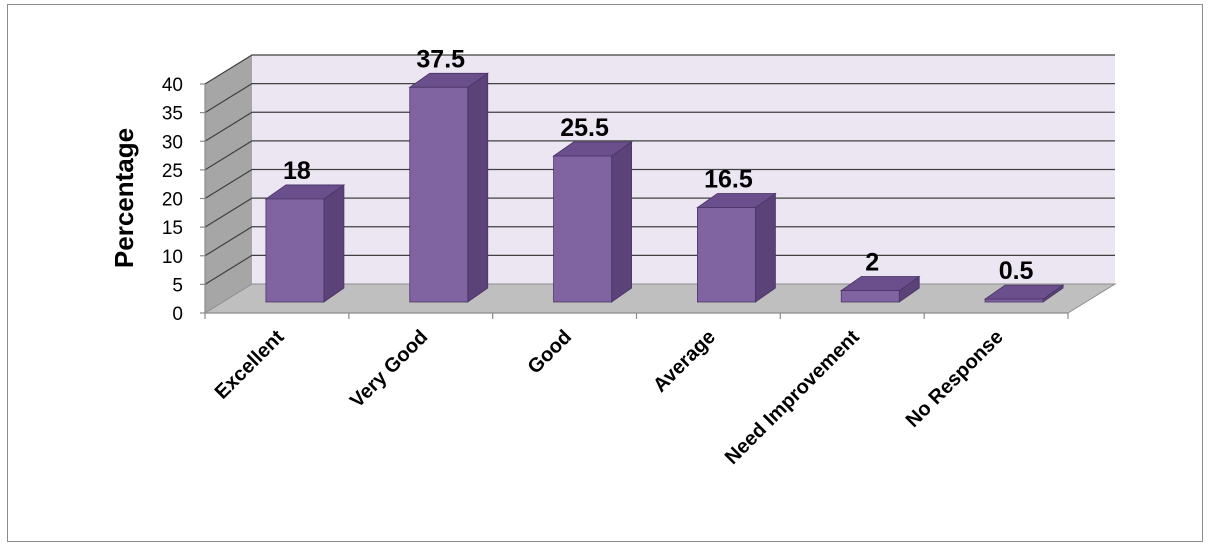 Image resolution: width=1210 pixels, height=546 pixels. I want to click on data-label: 25.5, so click(584, 128).